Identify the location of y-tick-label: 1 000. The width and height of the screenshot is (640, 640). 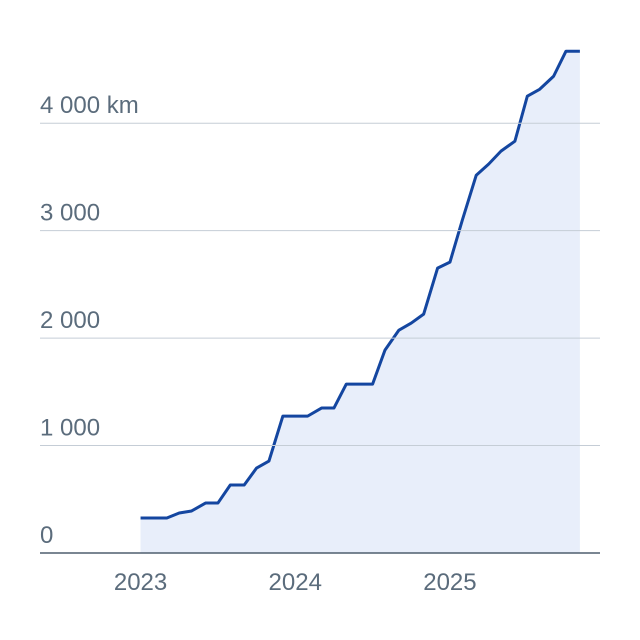
(70, 428).